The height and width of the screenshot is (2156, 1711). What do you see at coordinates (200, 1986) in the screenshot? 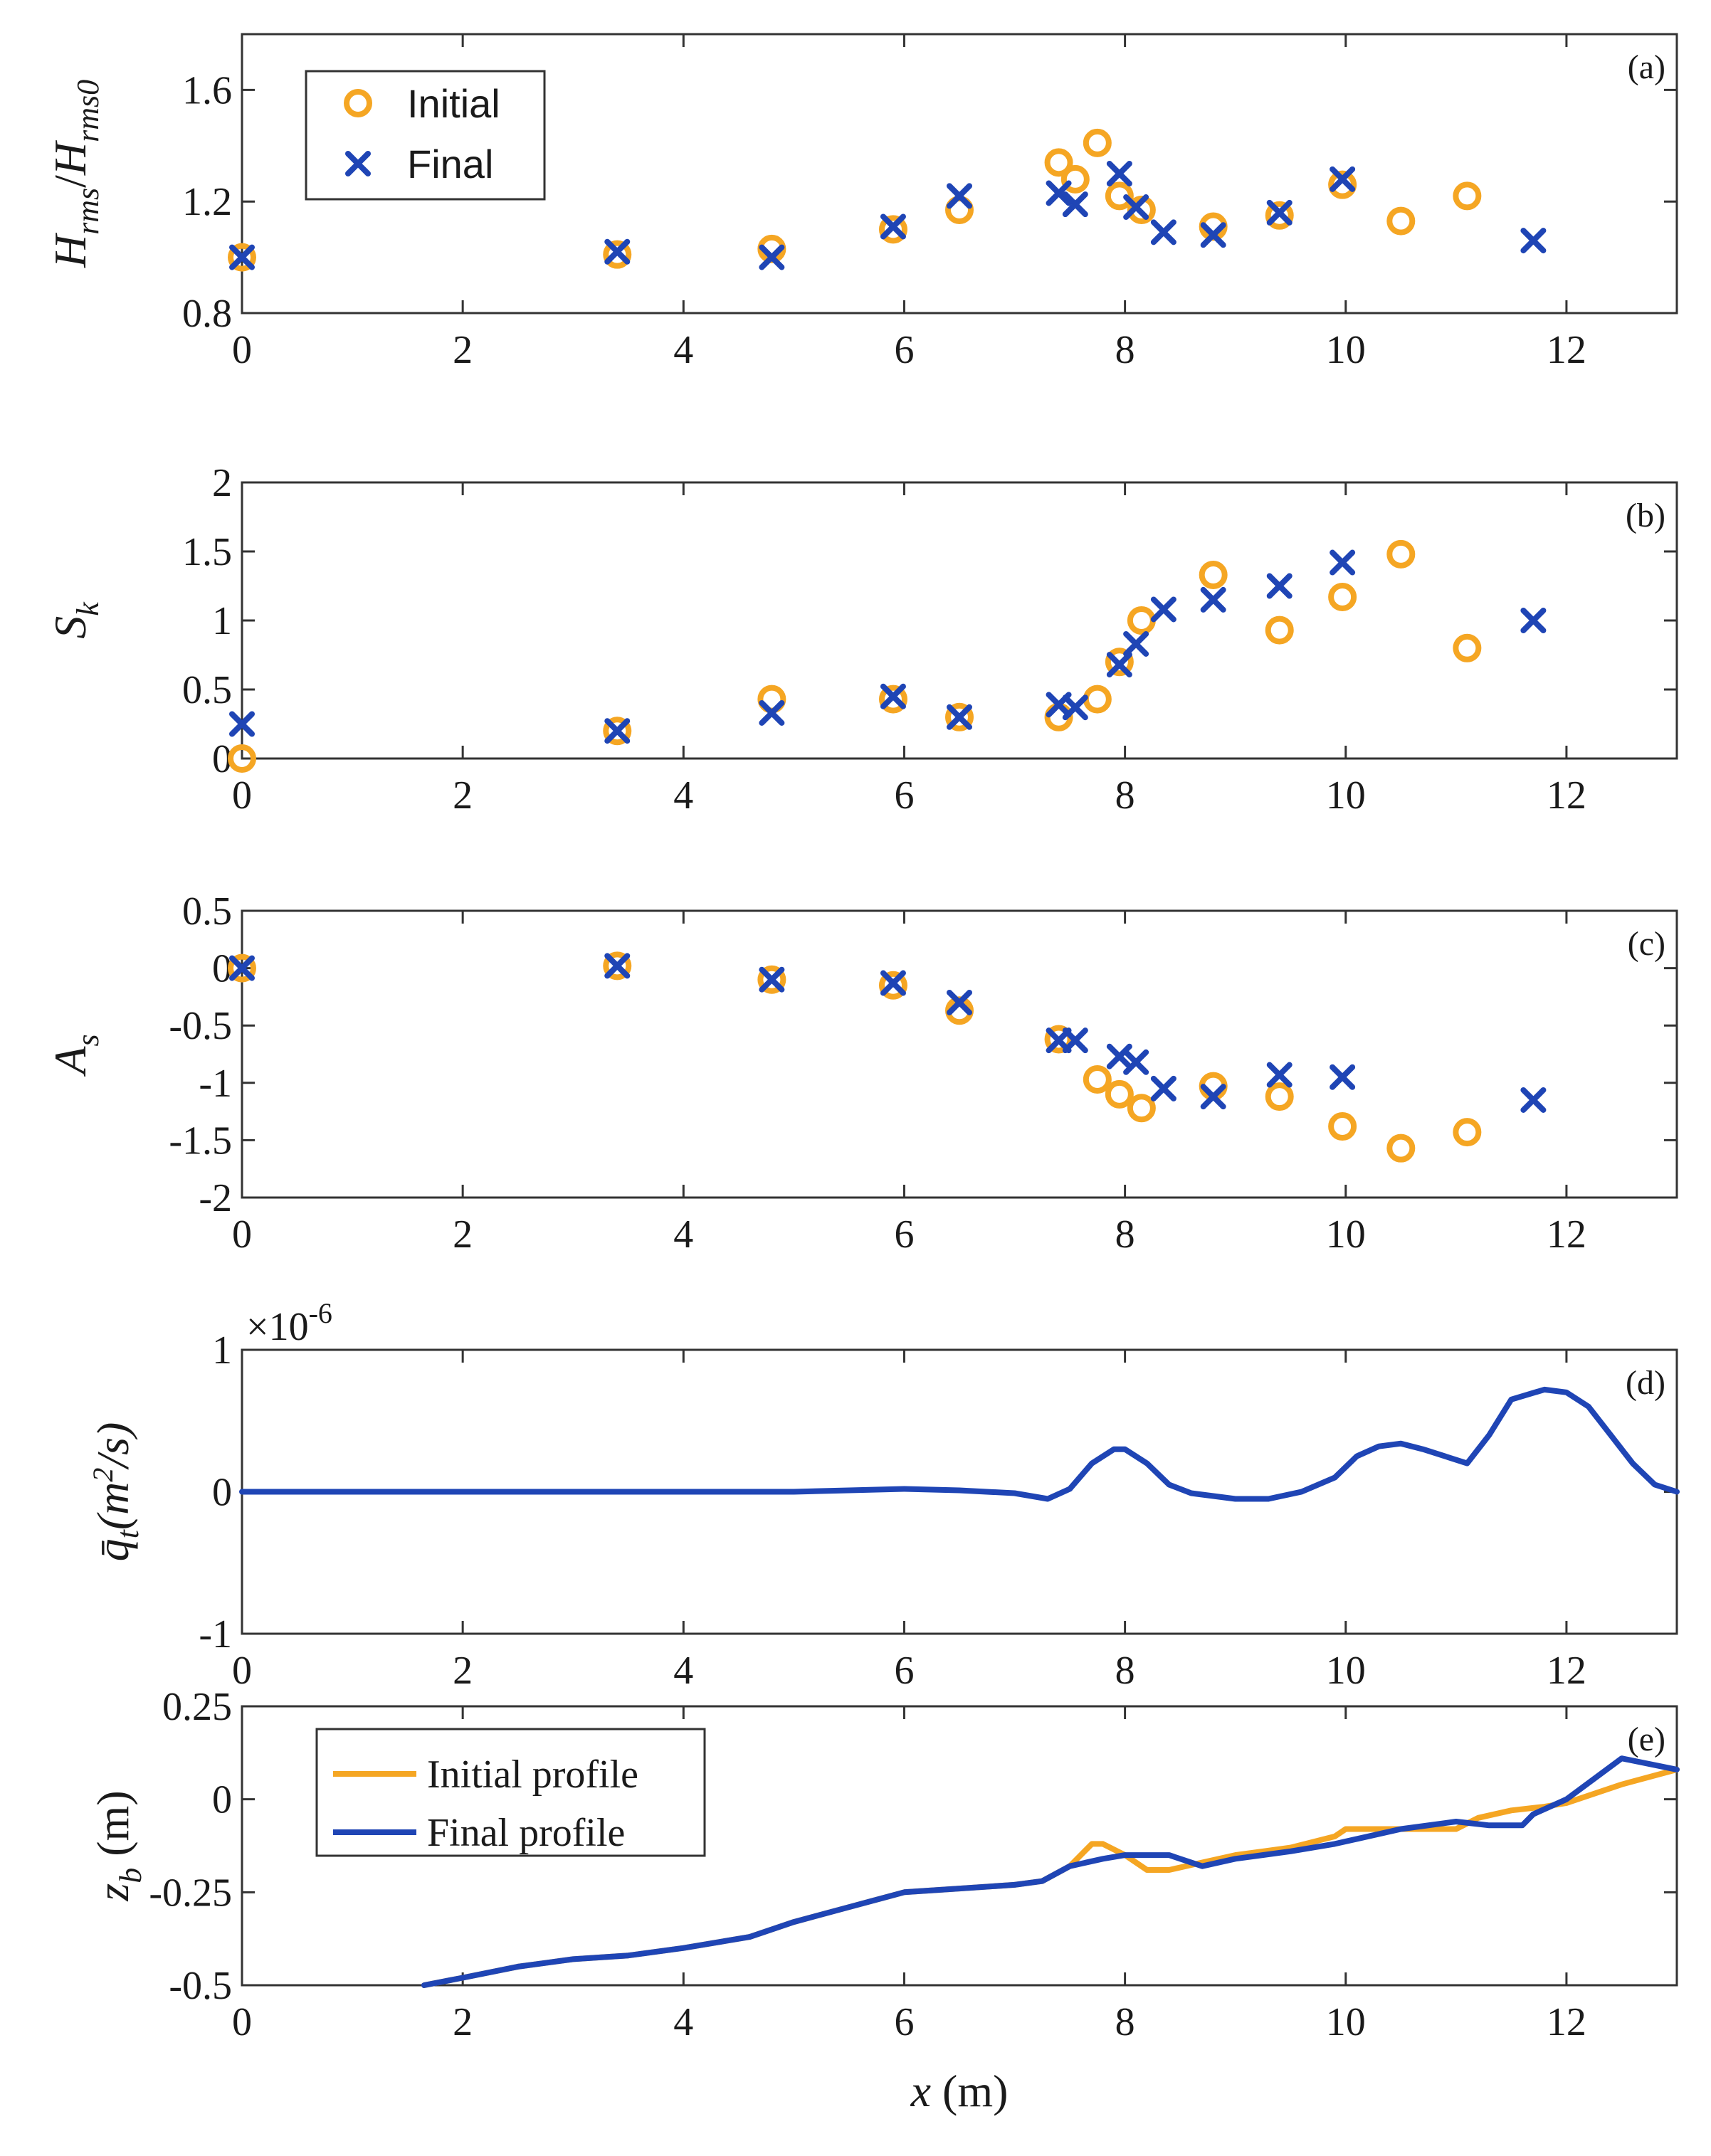
I see `y-tick-label: -0.5` at bounding box center [200, 1986].